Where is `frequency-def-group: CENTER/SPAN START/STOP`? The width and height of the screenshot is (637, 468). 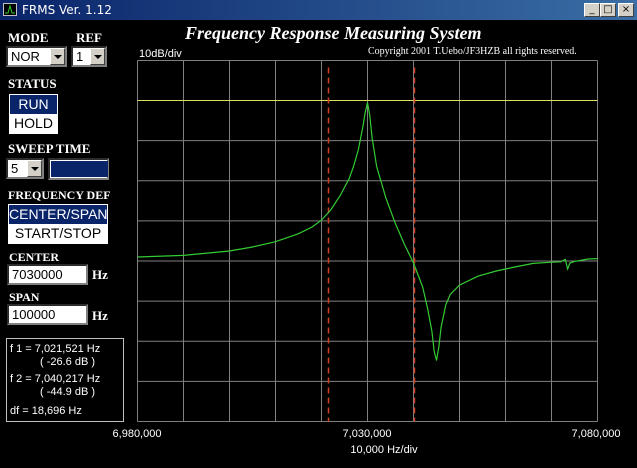 frequency-def-group: CENTER/SPAN START/STOP is located at coordinates (58, 224).